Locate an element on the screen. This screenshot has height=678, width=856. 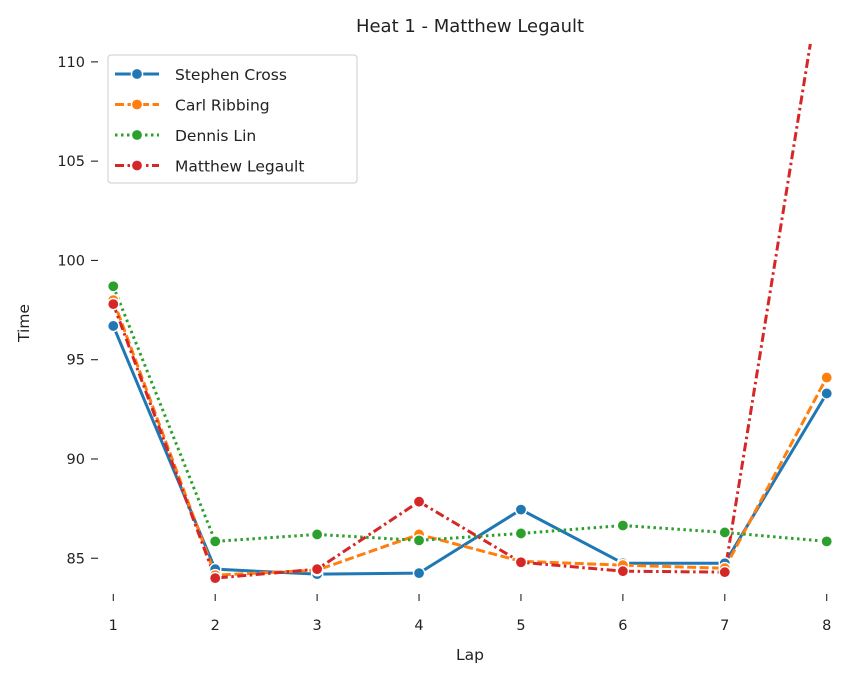
legend-frame is located at coordinates (232, 119).